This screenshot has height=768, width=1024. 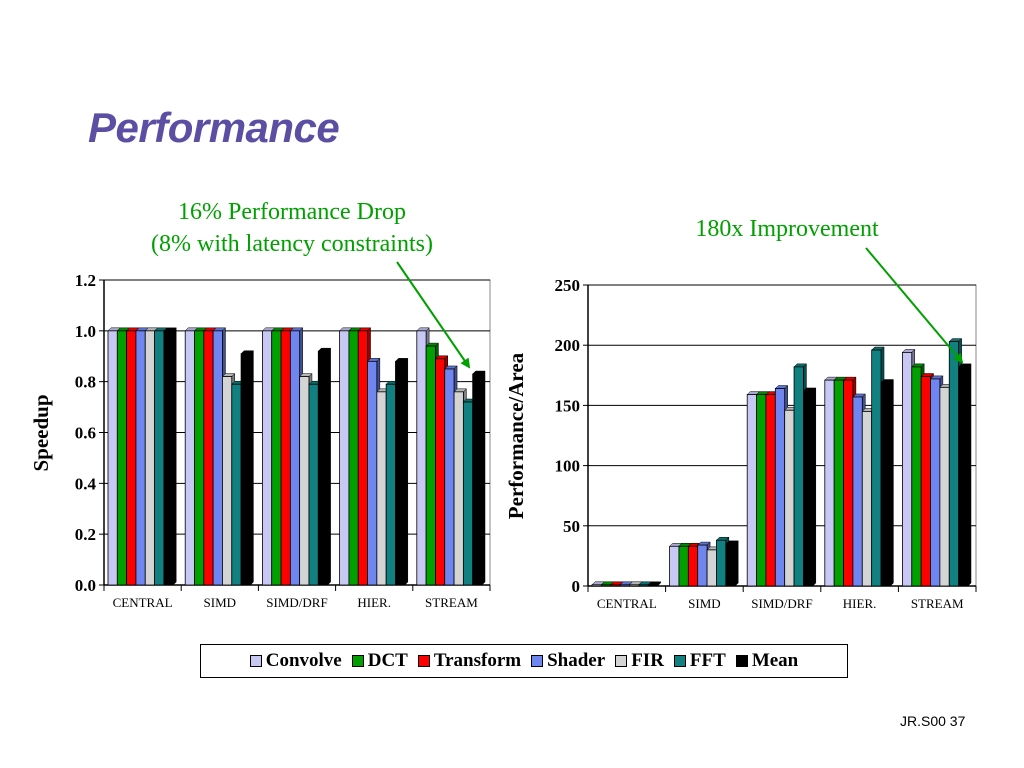 What do you see at coordinates (933, 721) in the screenshot?
I see `slide-footer: JR.S00 37` at bounding box center [933, 721].